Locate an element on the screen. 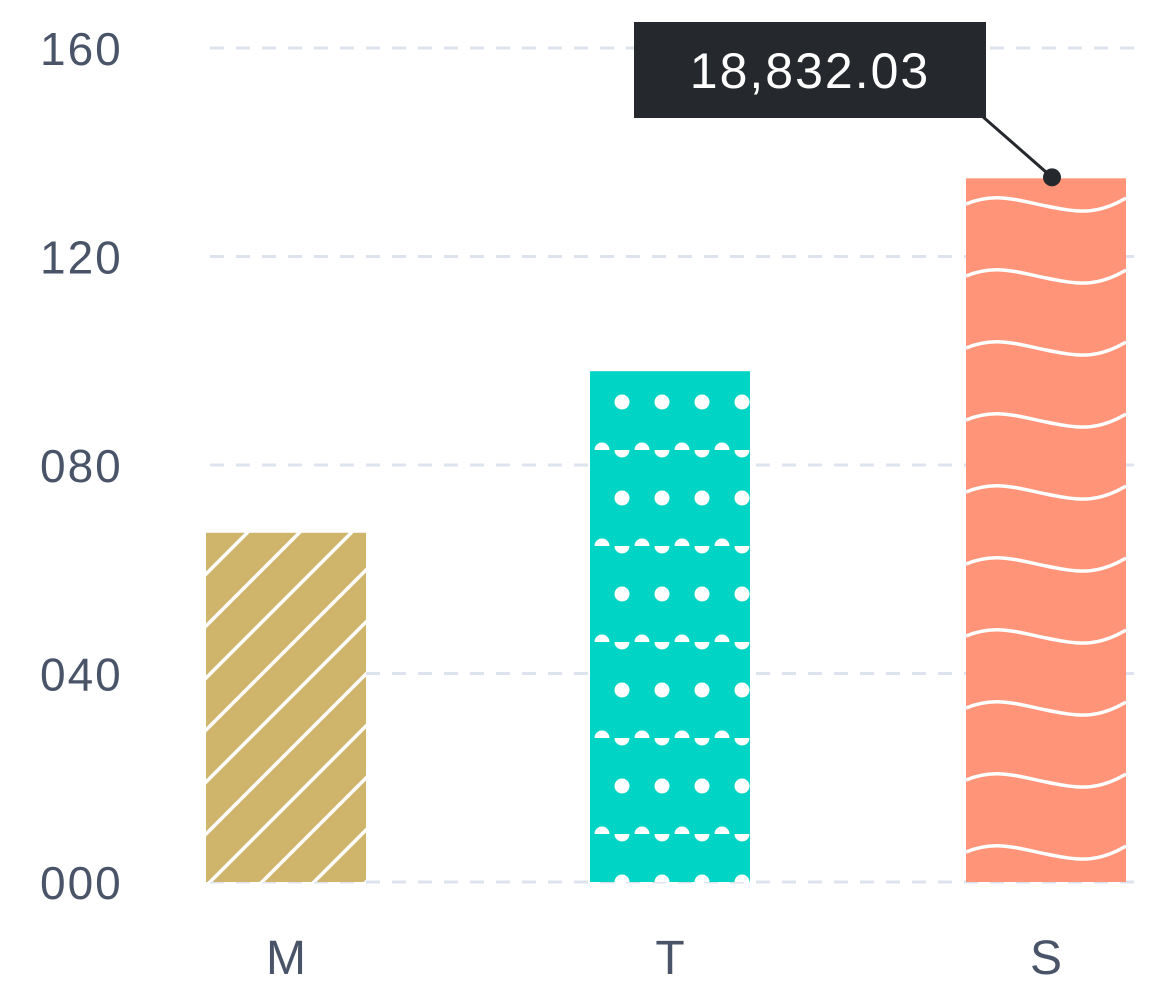 The width and height of the screenshot is (1168, 1001). tooltip-leader-line is located at coordinates (1017, 146).